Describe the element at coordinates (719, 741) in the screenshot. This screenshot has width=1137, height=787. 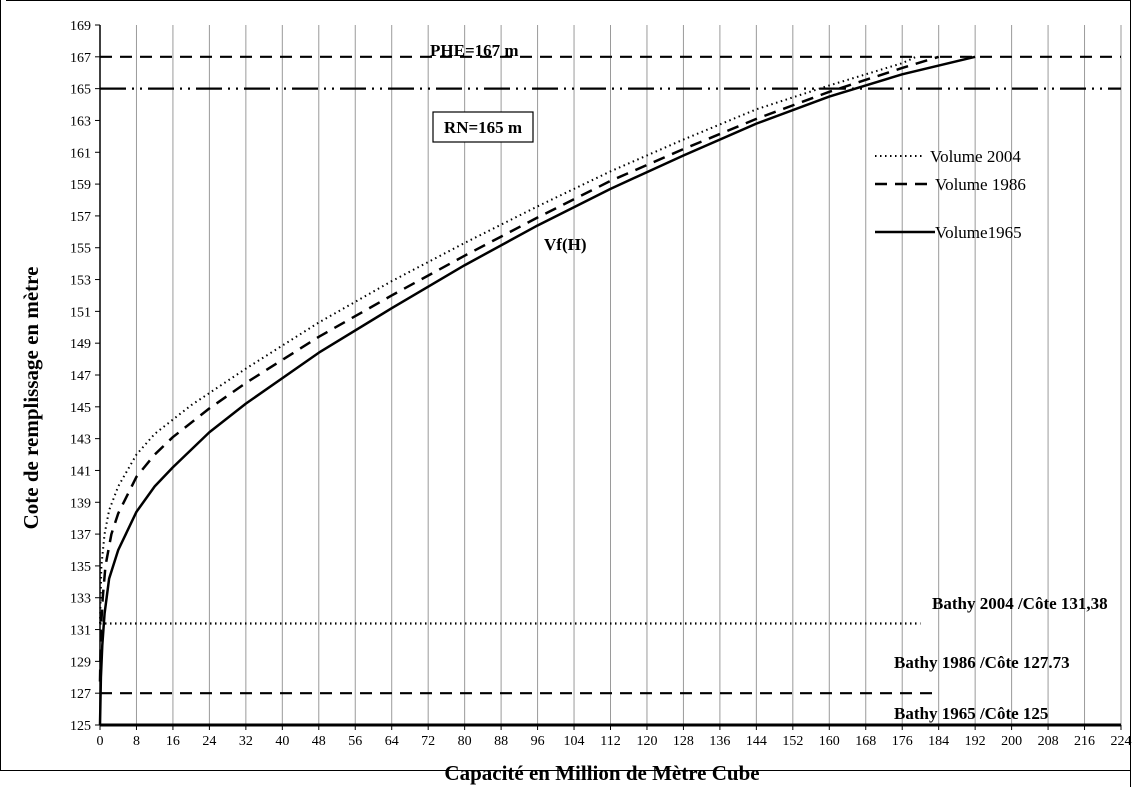
I see `x-tick-label-136: 136` at that location.